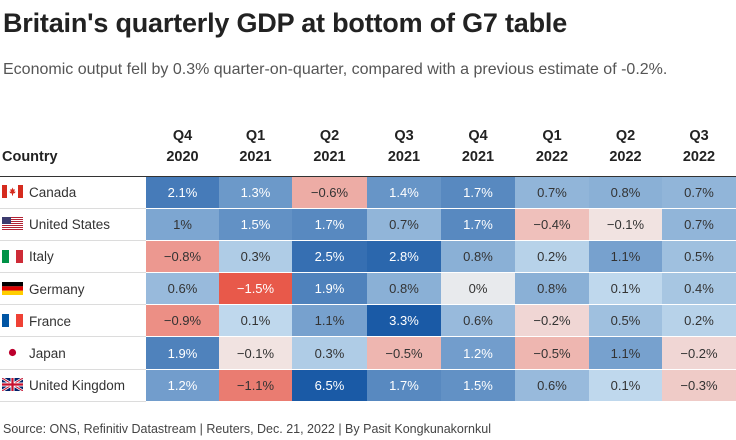 This screenshot has width=736, height=440. Describe the element at coordinates (182, 224) in the screenshot. I see `heatmap-cell: 1%` at that location.